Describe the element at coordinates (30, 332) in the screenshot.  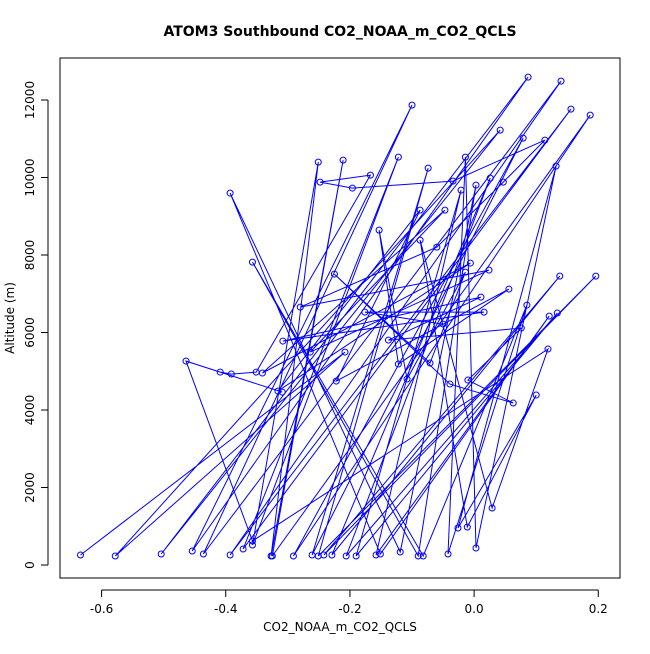
I see `y-tick-label: 6000` at that location.